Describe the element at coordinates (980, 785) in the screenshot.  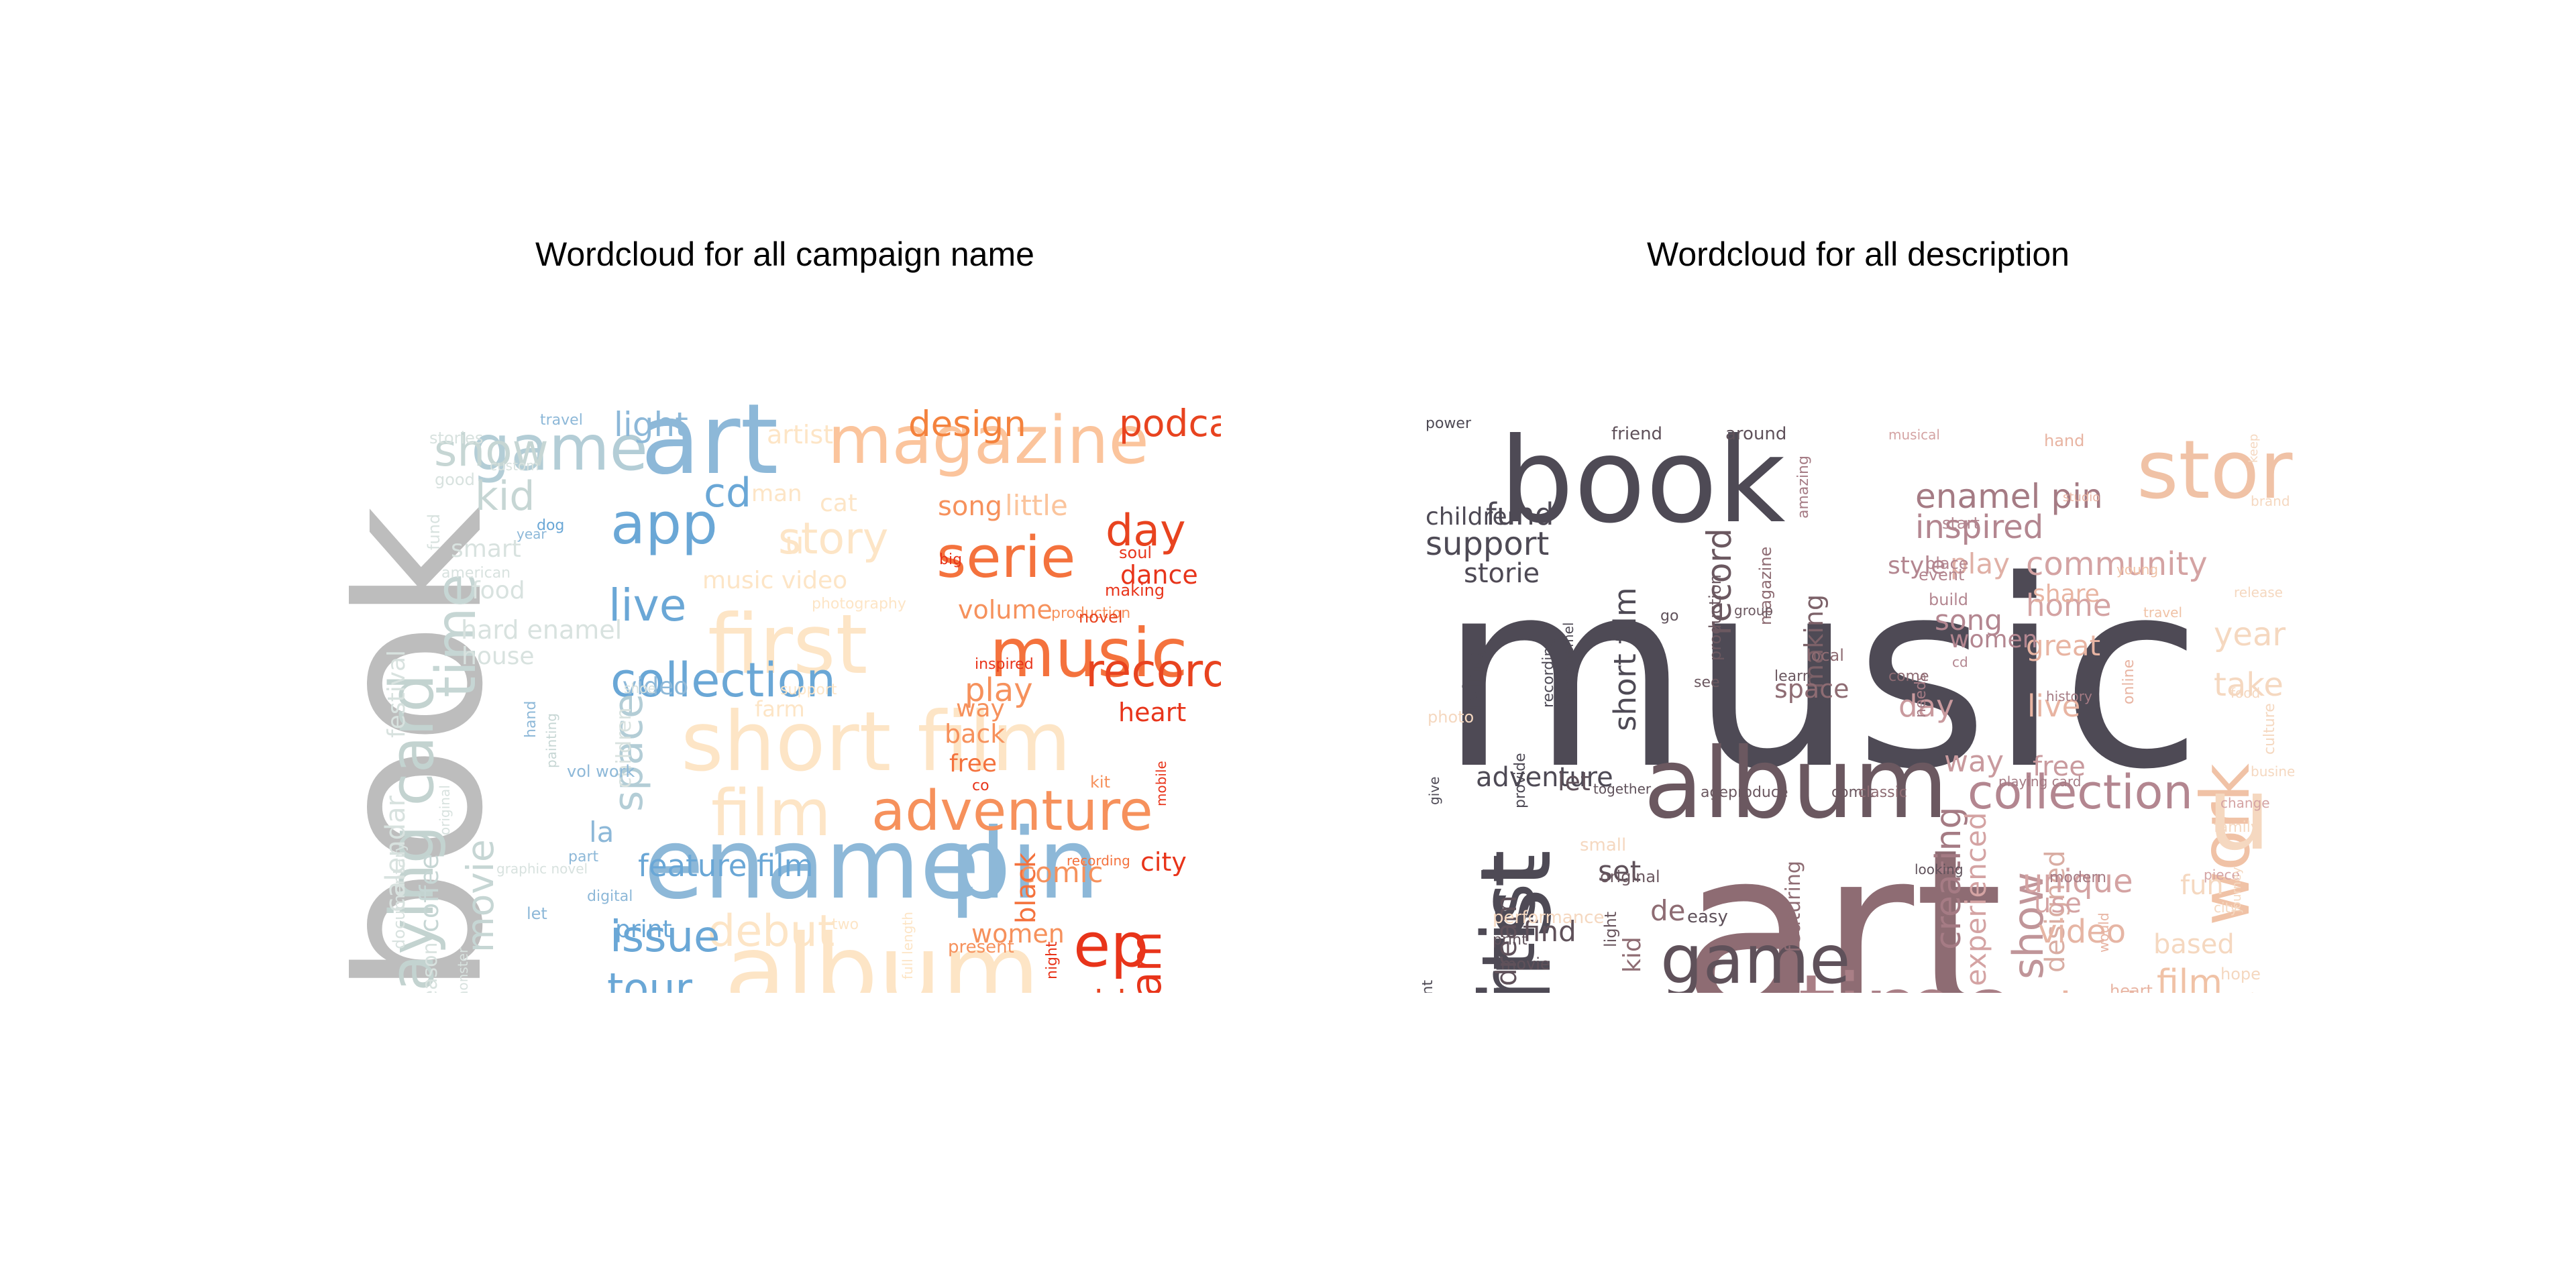
I see `word: co` at that location.